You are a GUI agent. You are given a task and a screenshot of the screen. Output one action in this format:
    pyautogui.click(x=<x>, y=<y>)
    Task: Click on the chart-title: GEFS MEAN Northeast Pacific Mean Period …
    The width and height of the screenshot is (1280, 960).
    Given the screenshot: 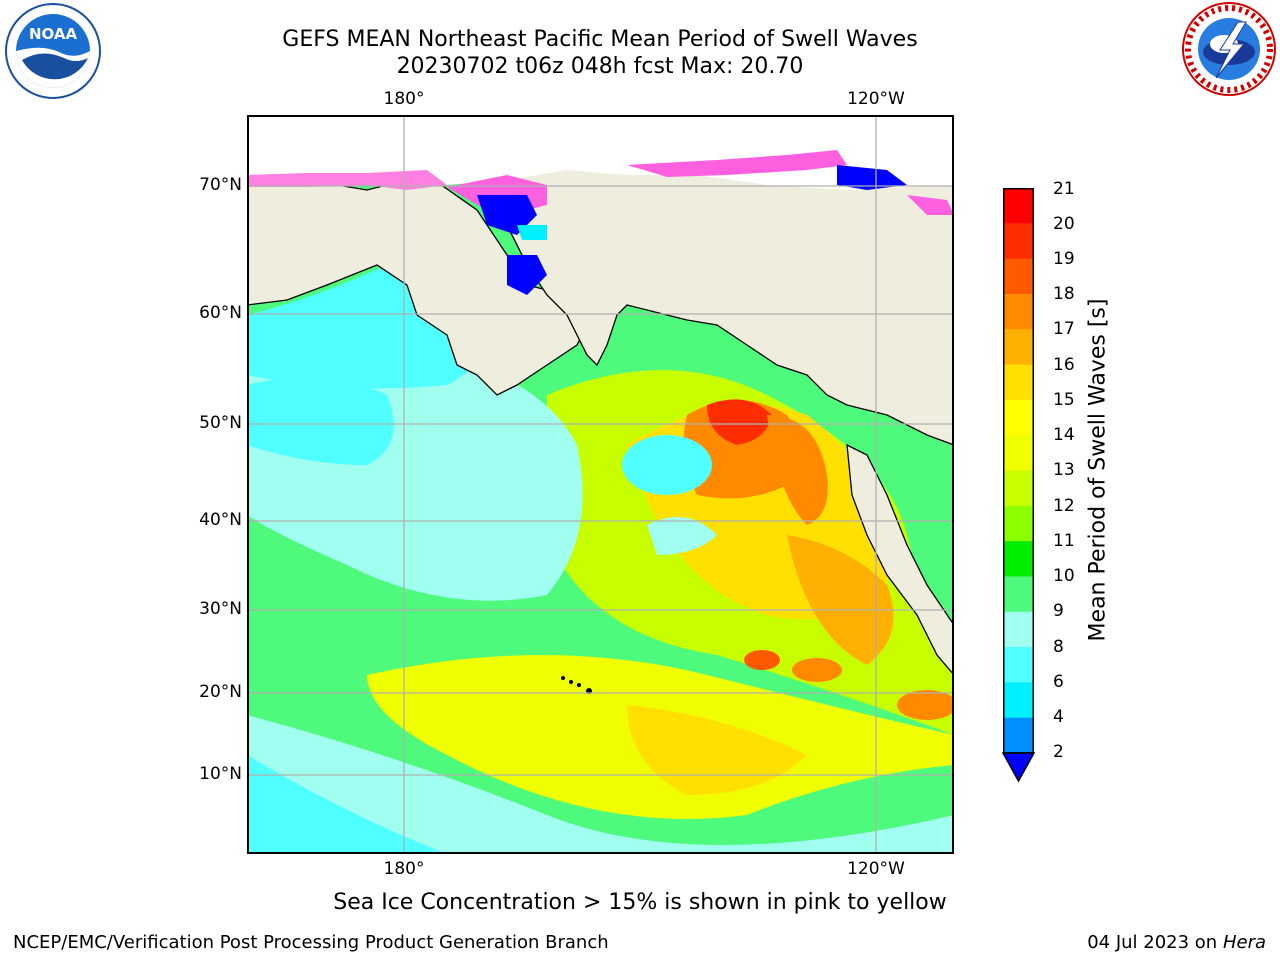 What is the action you would take?
    pyautogui.click(x=600, y=39)
    